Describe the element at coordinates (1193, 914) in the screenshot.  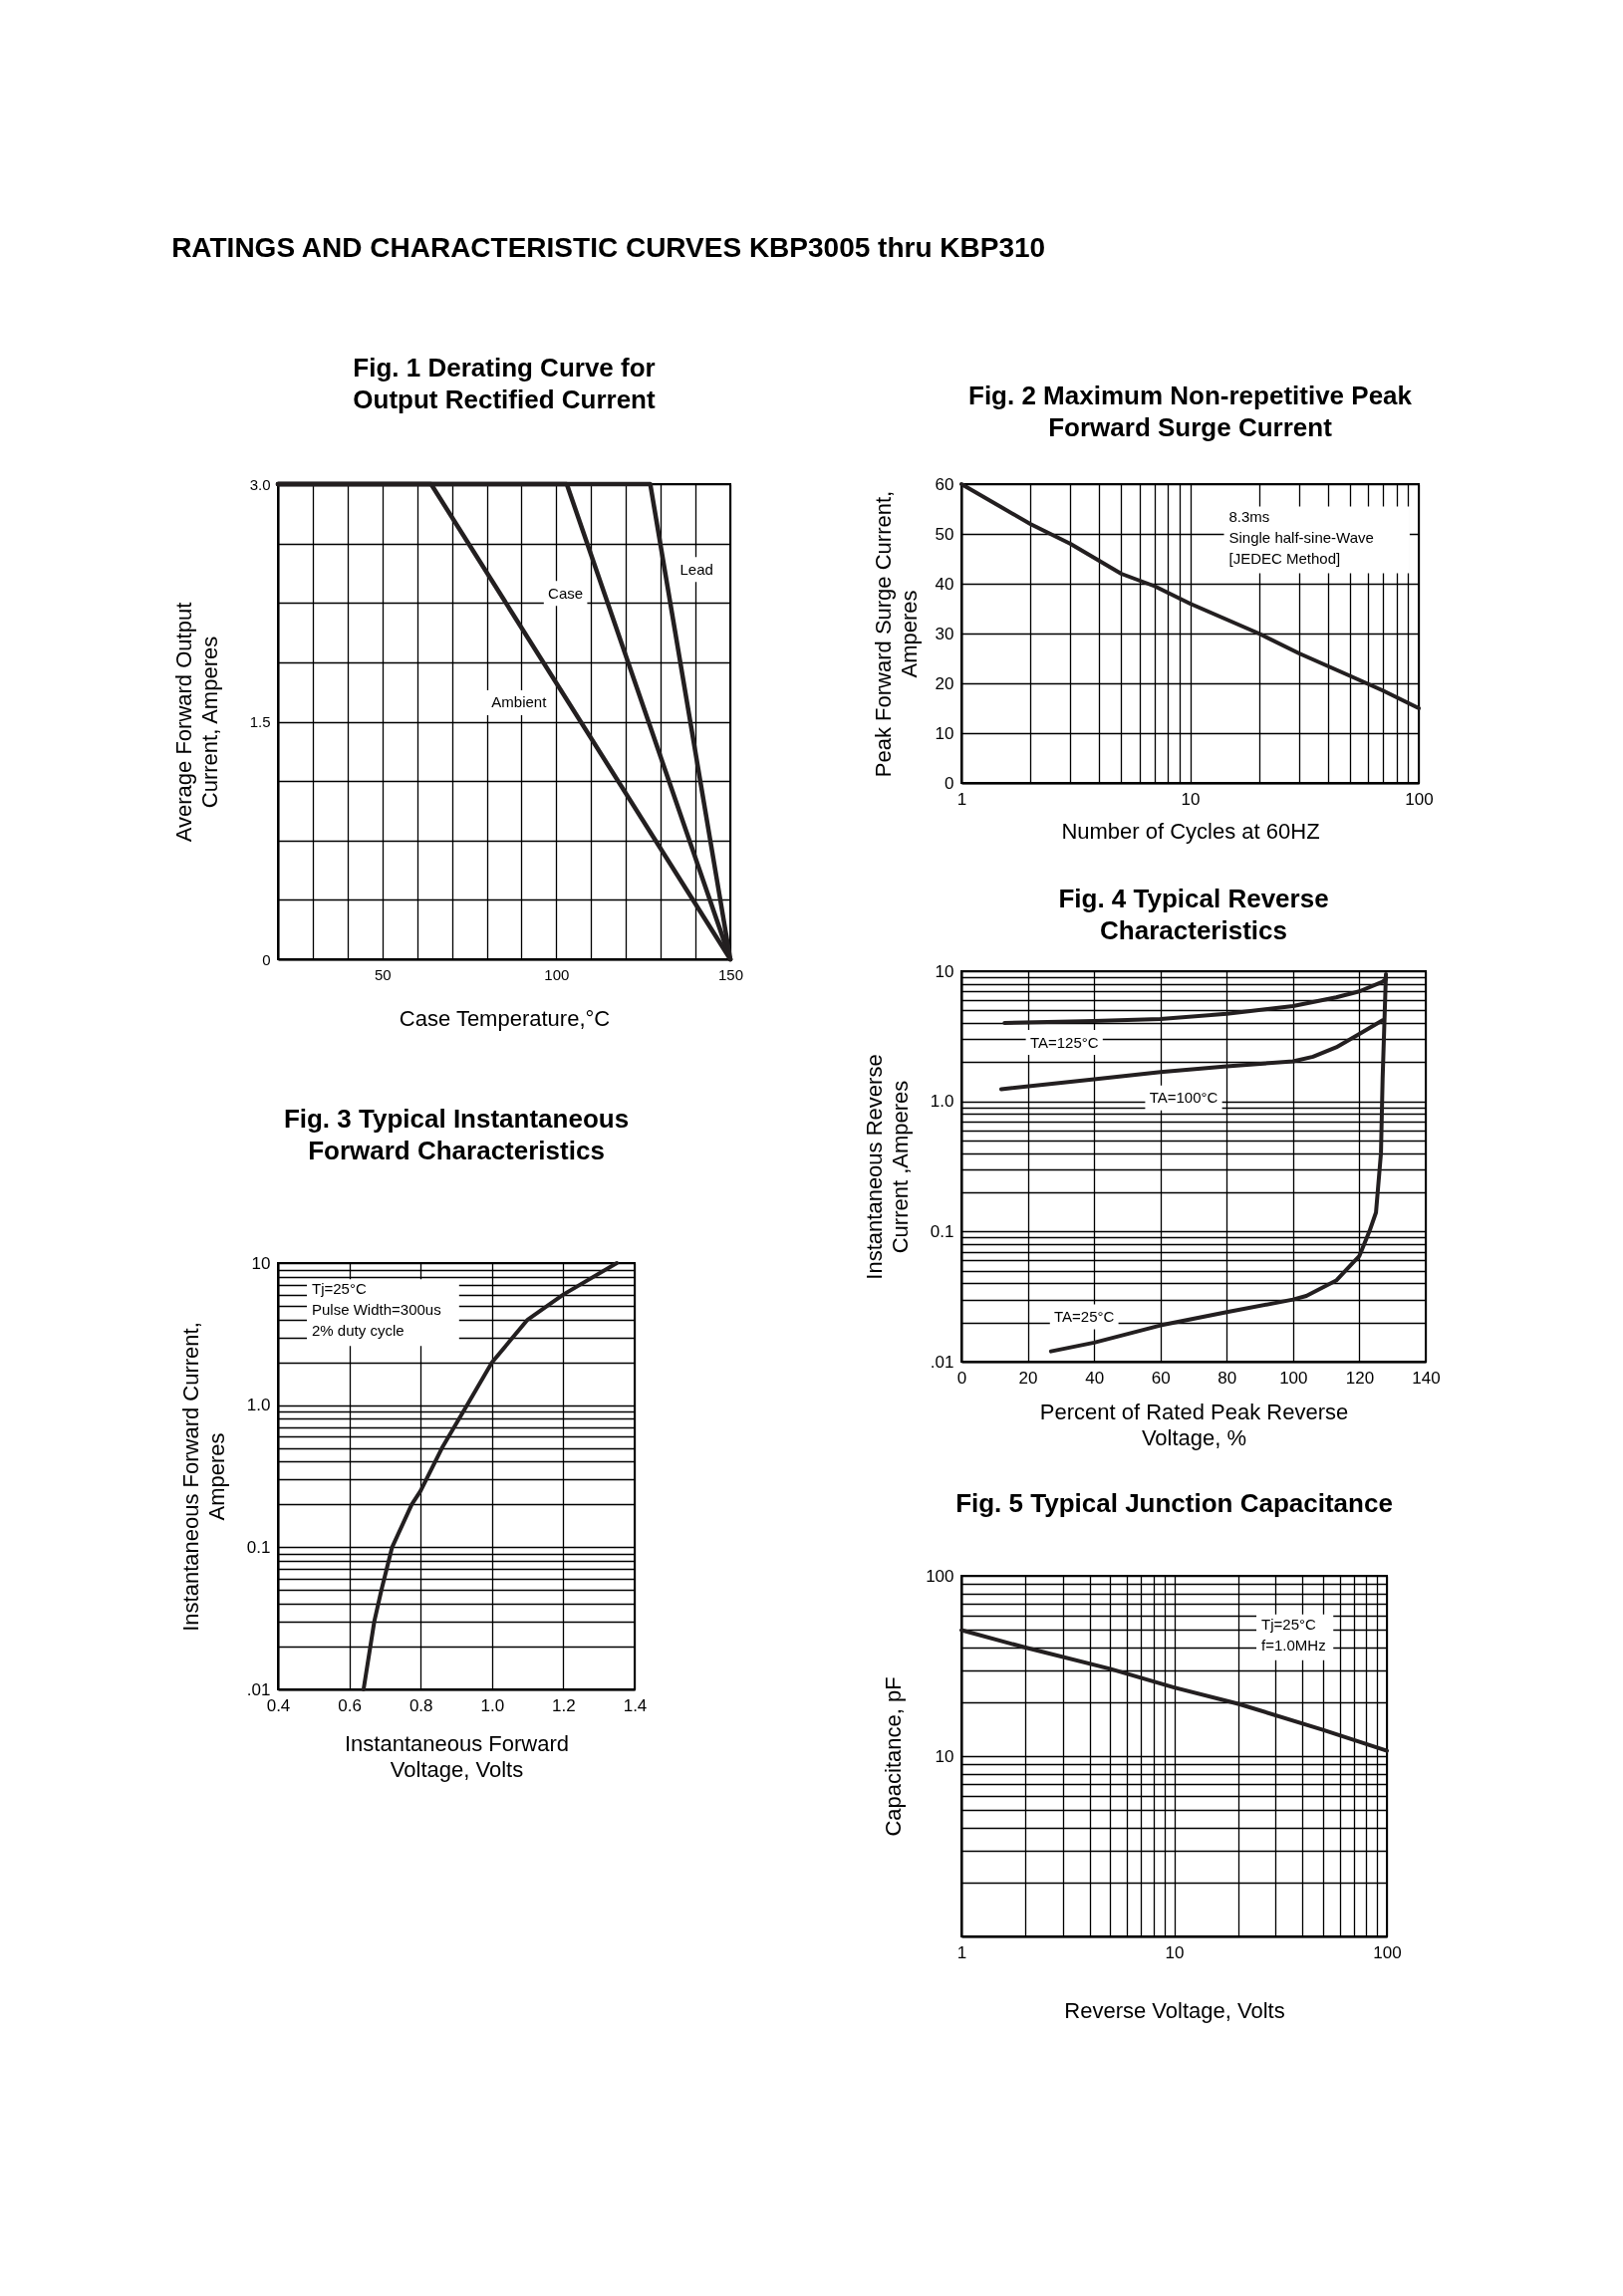
I see `chart-title: Fig. 4 Typical Reverse Characteristics` at that location.